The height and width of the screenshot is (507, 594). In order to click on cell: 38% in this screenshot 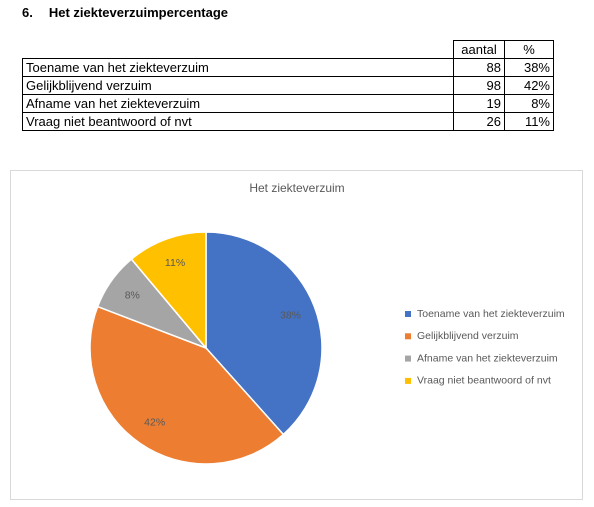, I will do `click(529, 67)`.